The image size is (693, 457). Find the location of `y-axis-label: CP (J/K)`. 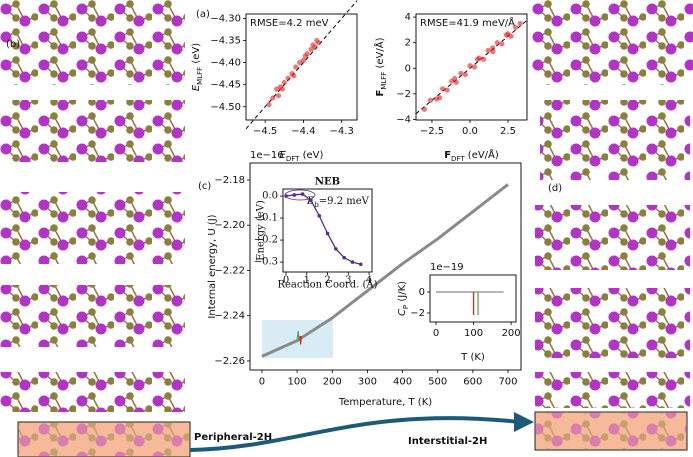

y-axis-label: CP (J/K) is located at coordinates (403, 298).